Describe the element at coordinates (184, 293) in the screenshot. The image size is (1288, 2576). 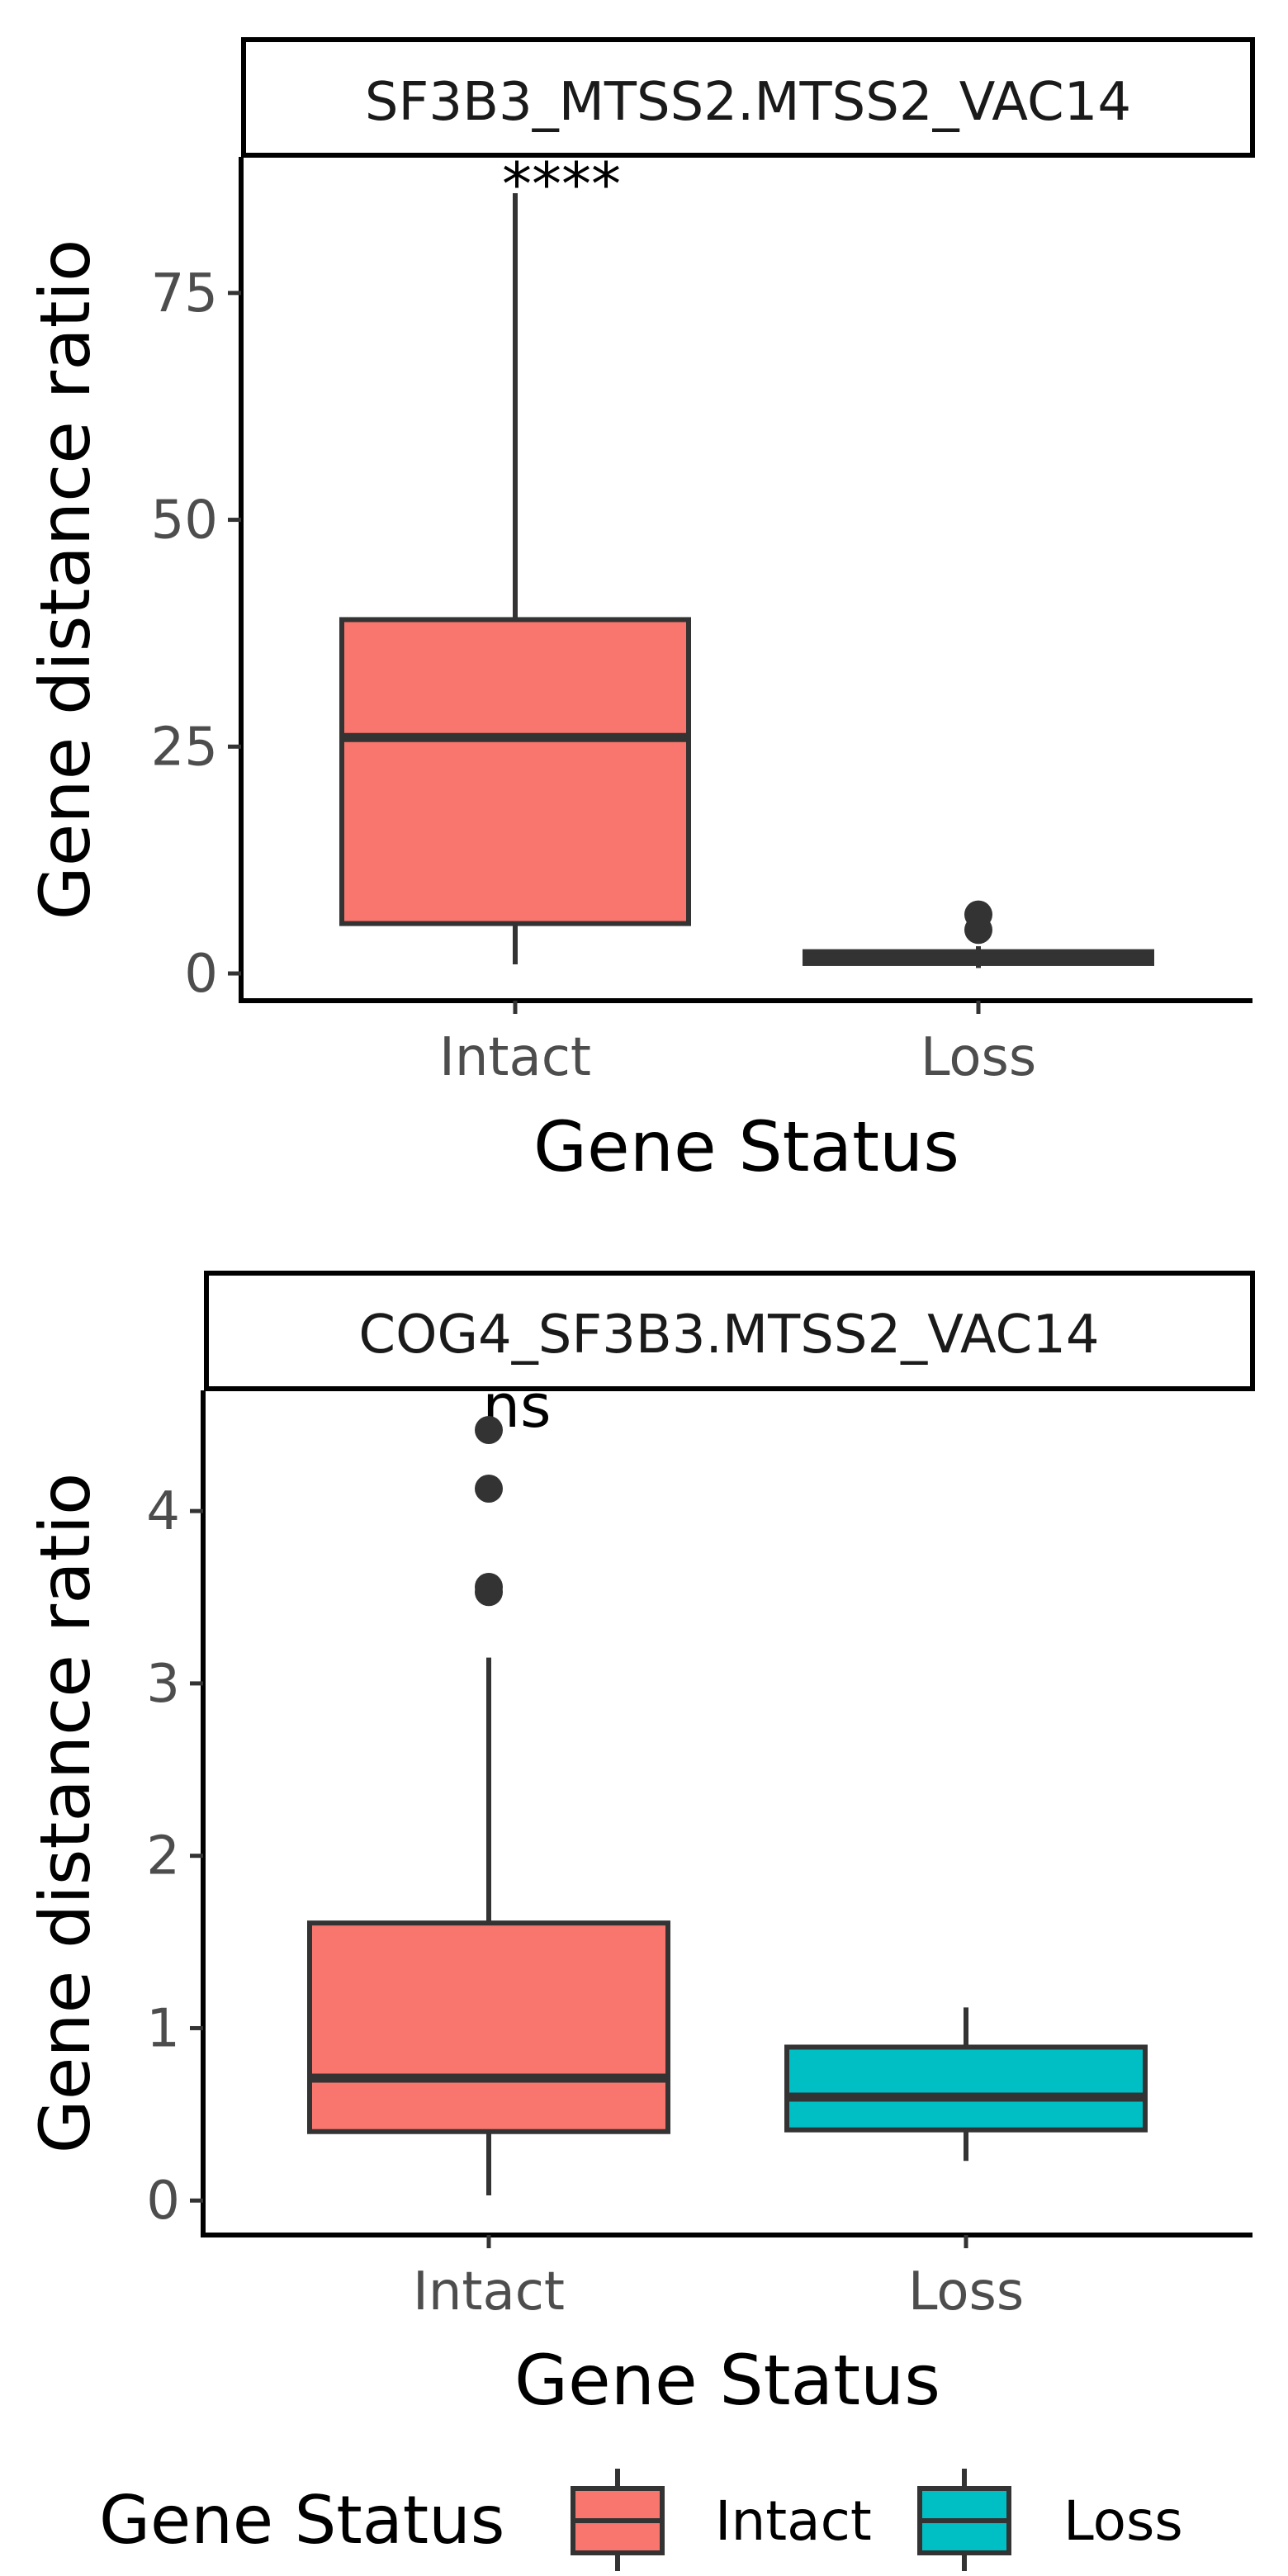
I see `y-tick-label: 75` at that location.